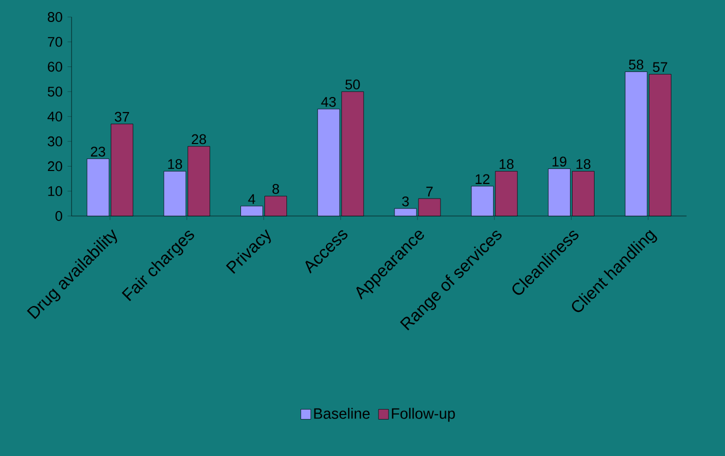  Describe the element at coordinates (660, 67) in the screenshot. I see `data-label: 57` at that location.